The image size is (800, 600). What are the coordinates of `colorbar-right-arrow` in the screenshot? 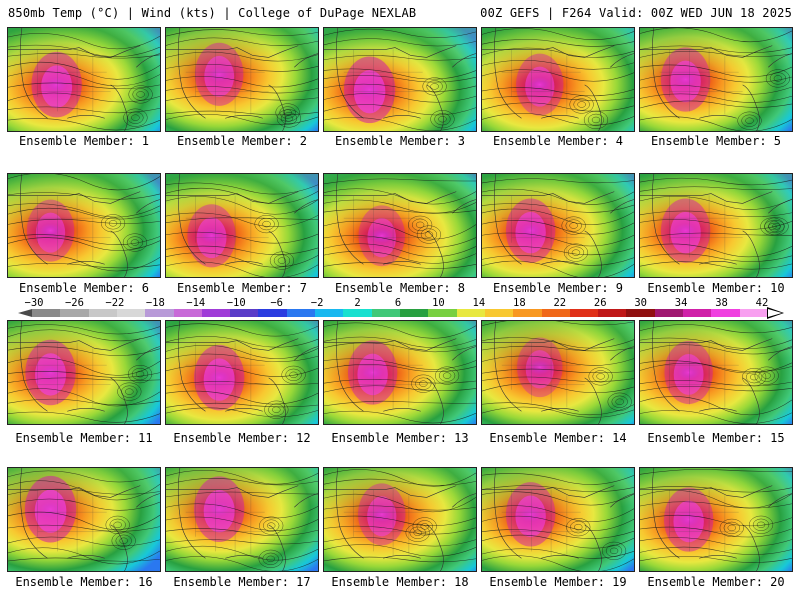 It's located at (775, 313).